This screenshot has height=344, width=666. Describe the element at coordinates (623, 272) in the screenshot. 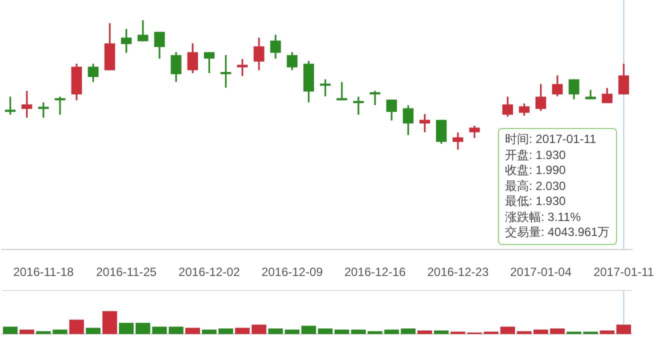

I see `x-tick-label: 2017-01-11` at that location.